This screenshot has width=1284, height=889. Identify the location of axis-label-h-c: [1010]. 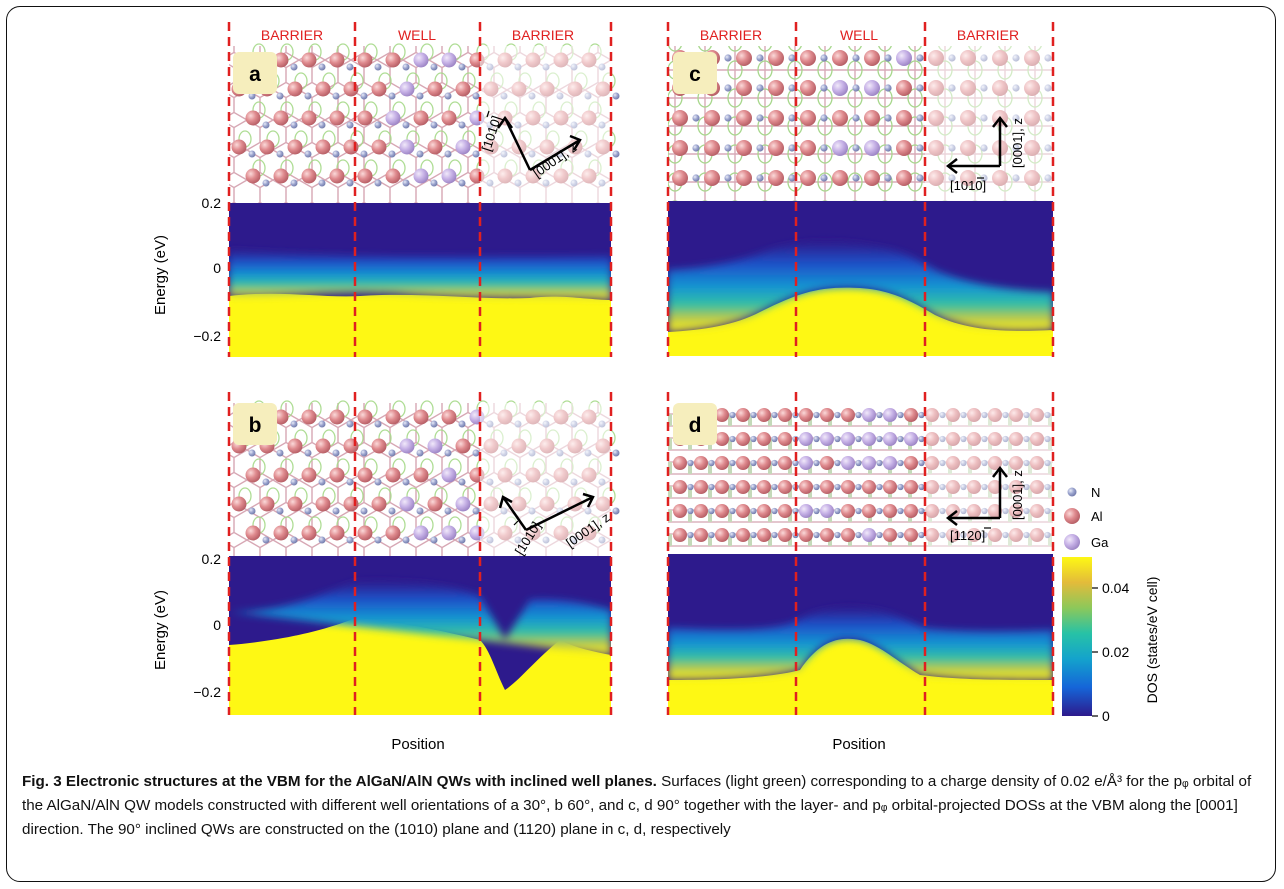
(968, 185).